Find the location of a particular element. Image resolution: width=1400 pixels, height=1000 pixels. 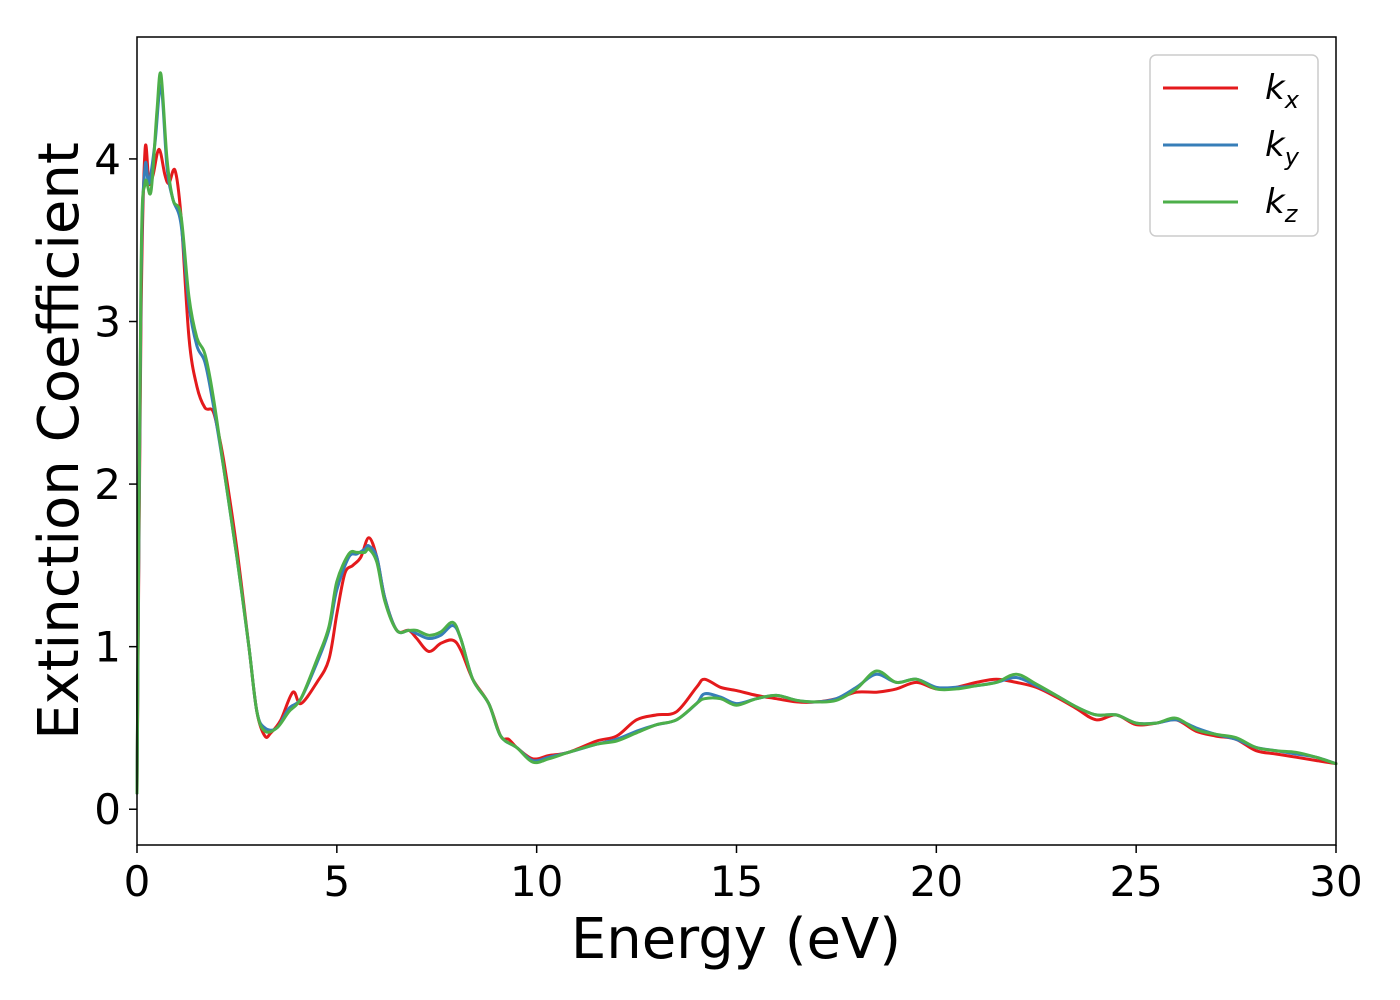

x-tick-label: 15 is located at coordinates (736, 881).